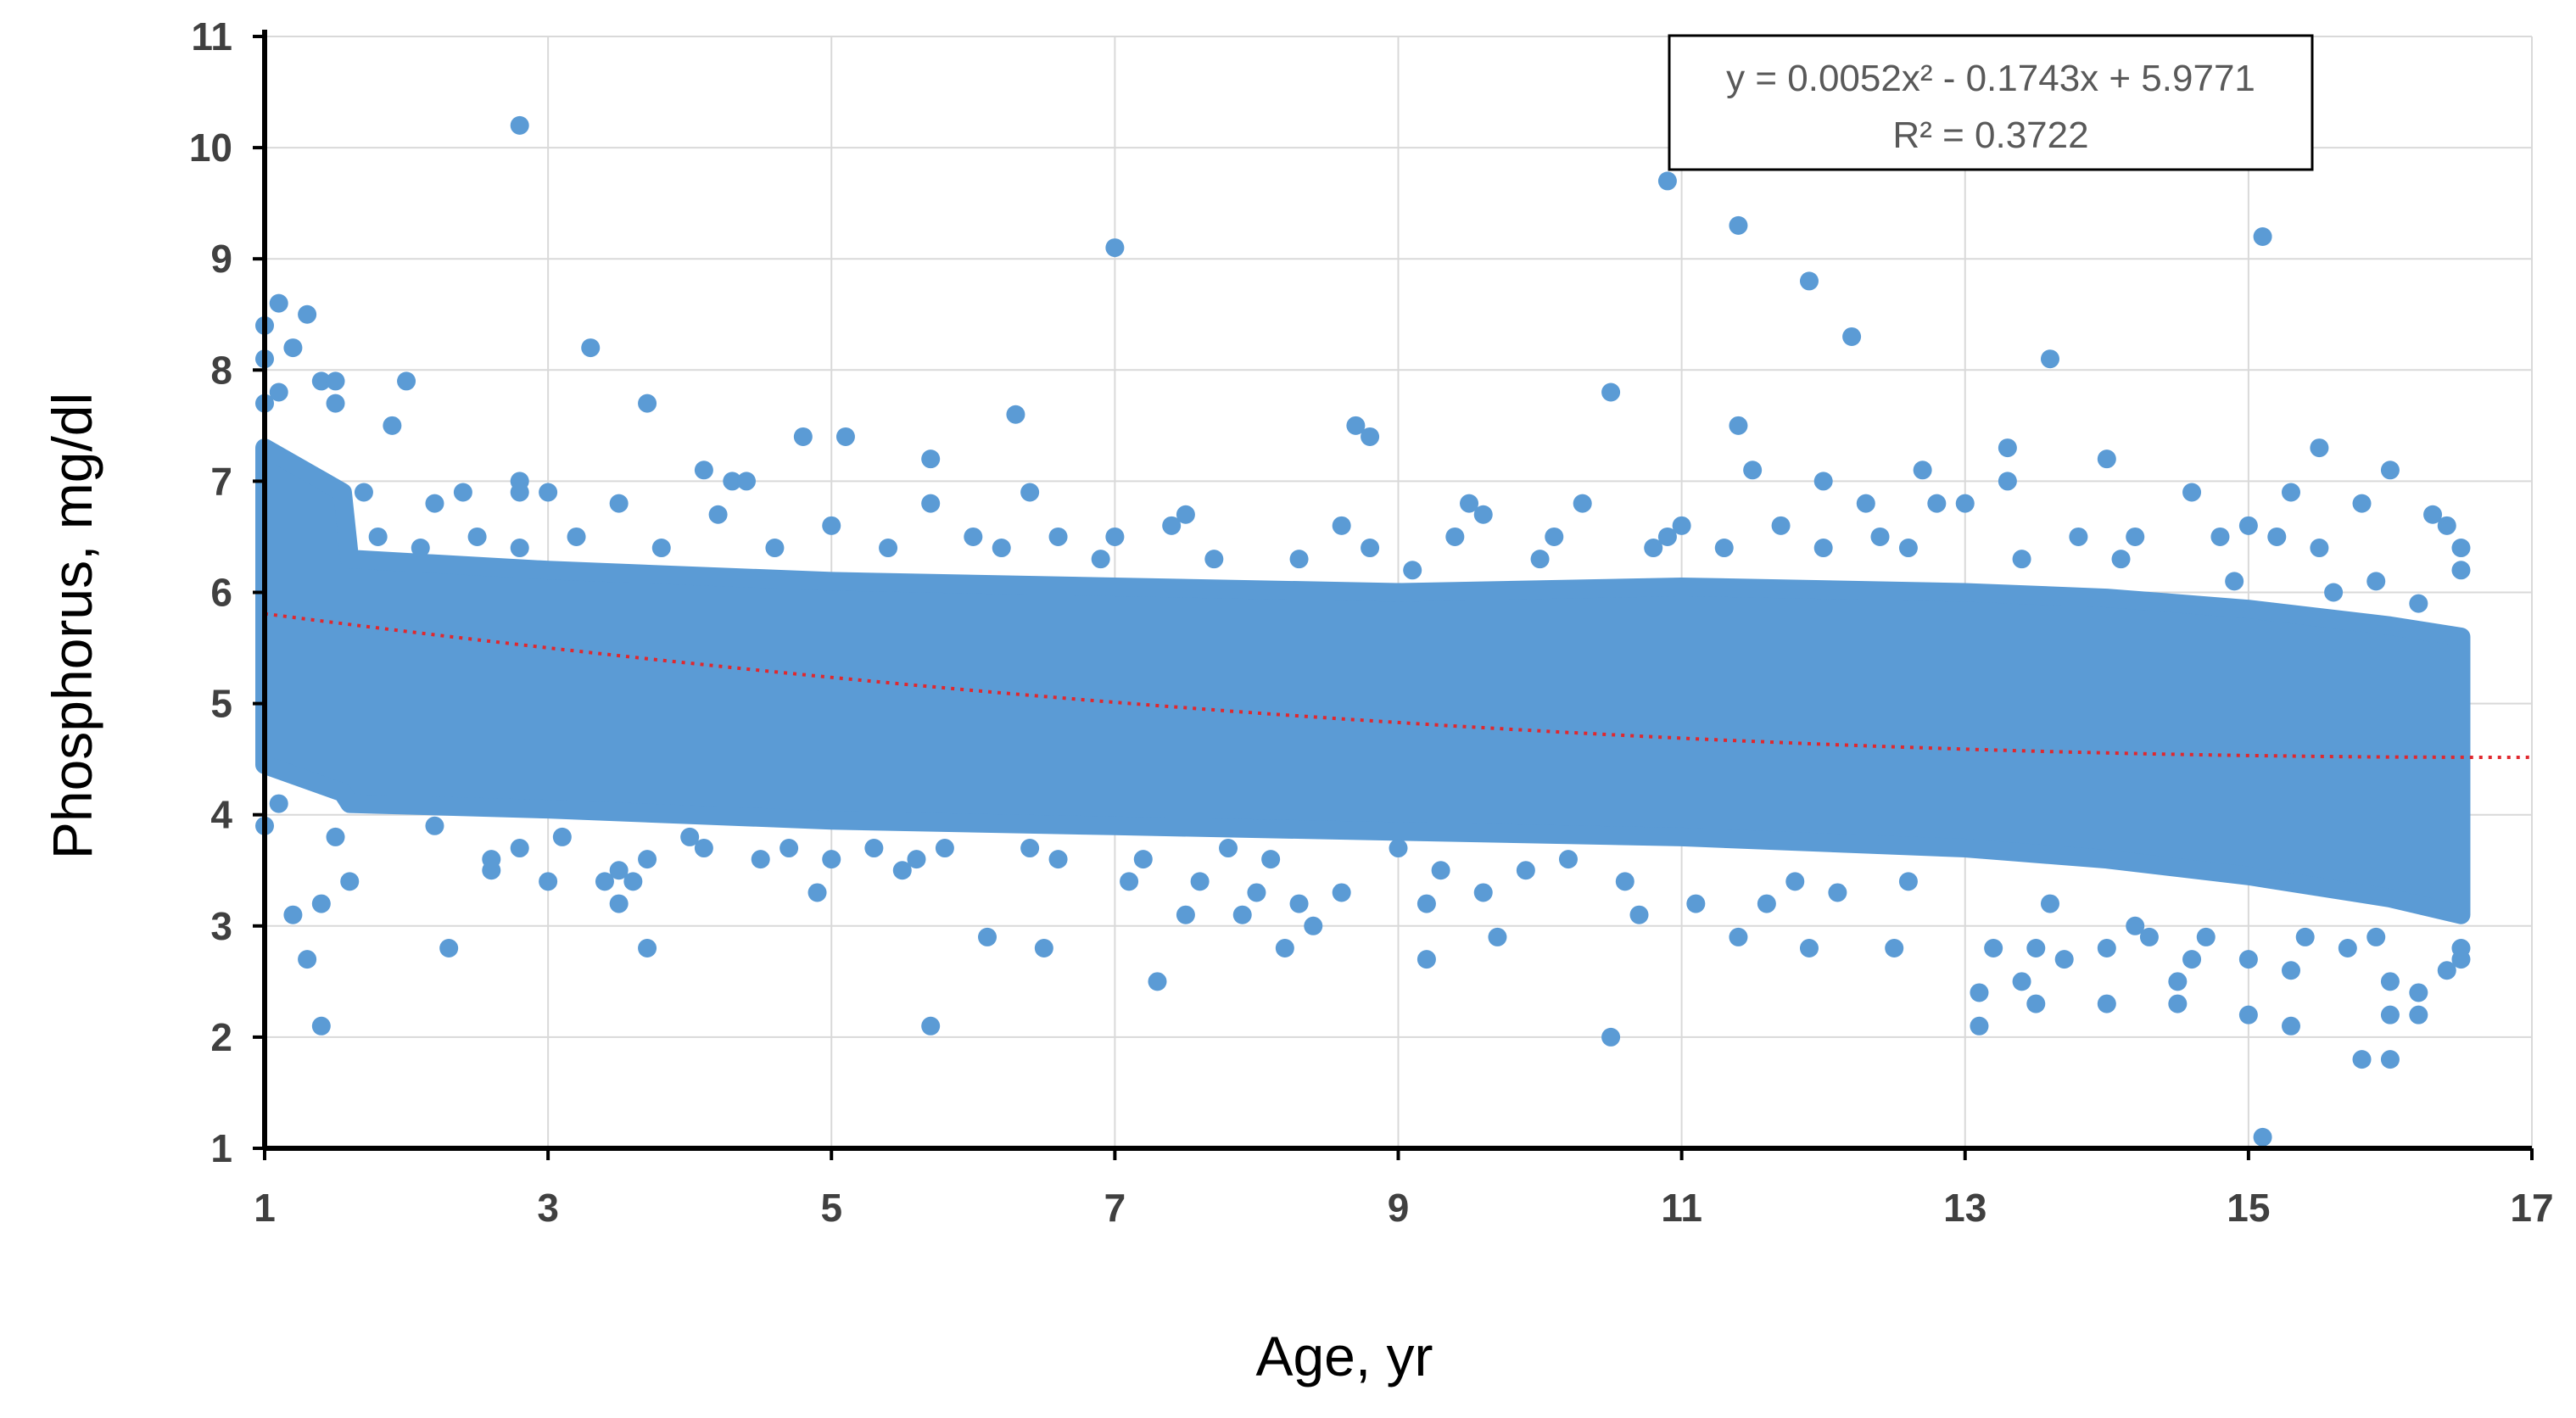  Describe the element at coordinates (1398, 685) in the screenshot. I see `trendline` at that location.